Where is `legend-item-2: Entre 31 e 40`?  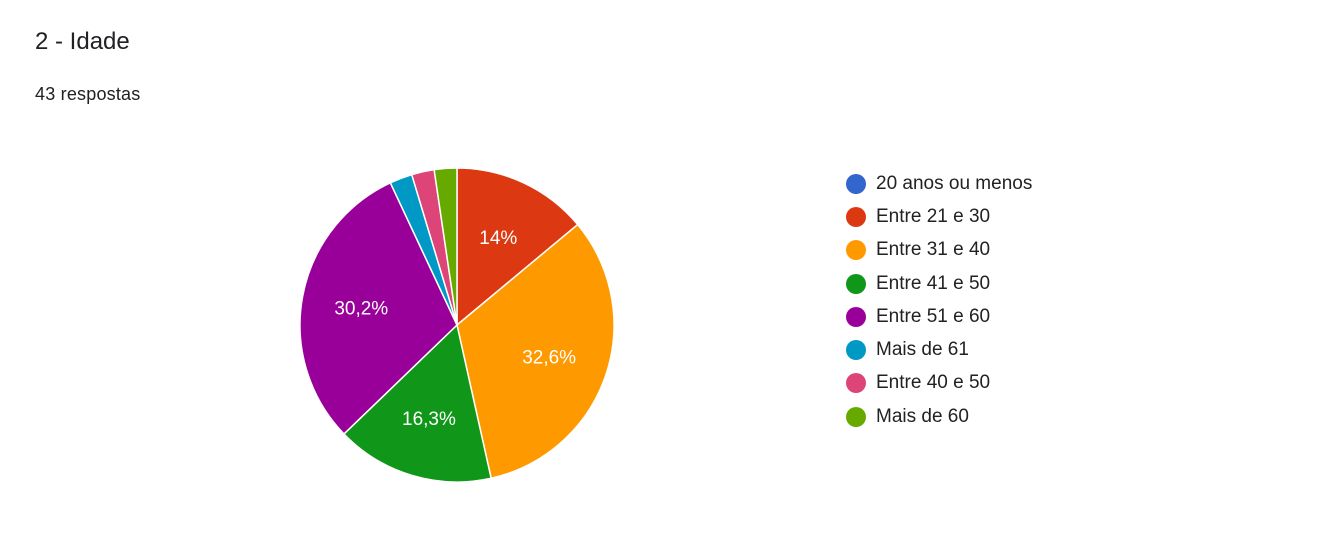 legend-item-2: Entre 31 e 40 is located at coordinates (939, 250).